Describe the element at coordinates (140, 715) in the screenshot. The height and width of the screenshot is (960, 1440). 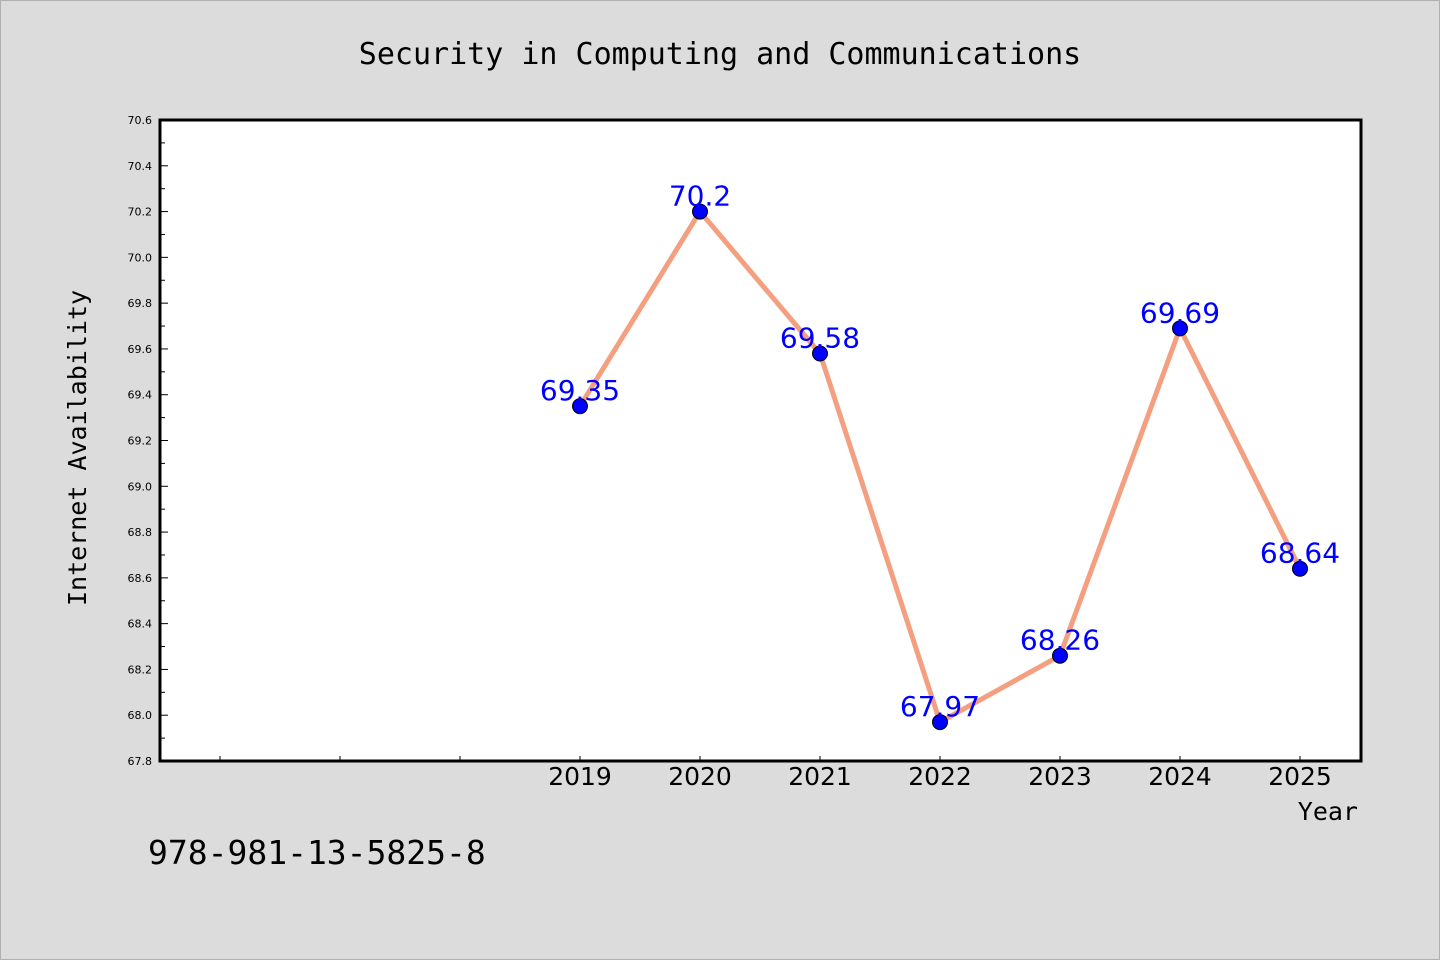
I see `y-tick-label: 68.0` at that location.